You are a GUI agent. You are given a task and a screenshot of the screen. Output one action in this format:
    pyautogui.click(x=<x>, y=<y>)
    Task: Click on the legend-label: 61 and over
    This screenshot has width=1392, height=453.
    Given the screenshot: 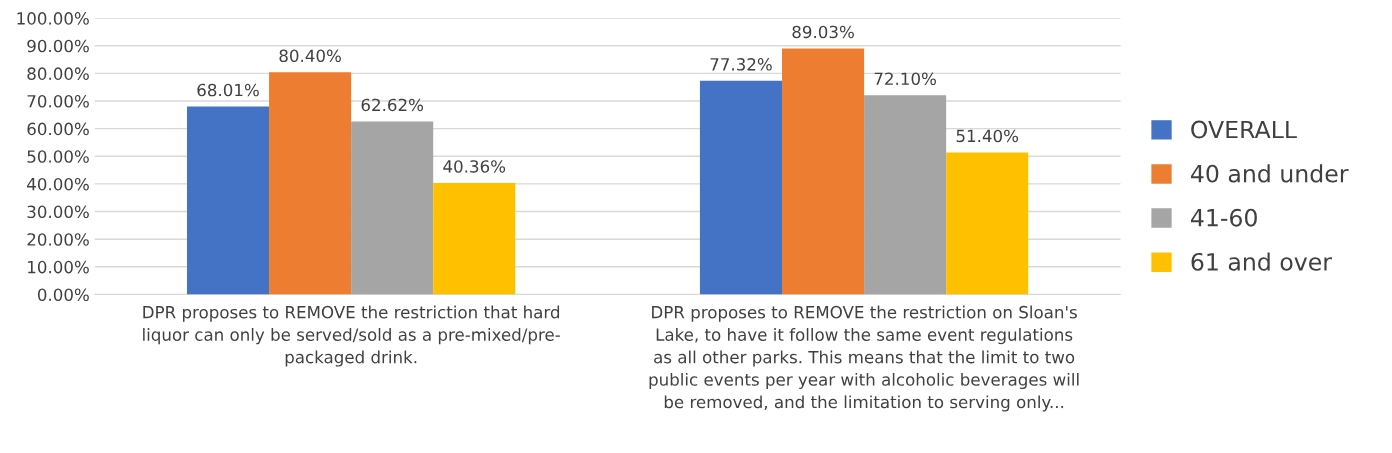 What is the action you would take?
    pyautogui.click(x=1261, y=261)
    